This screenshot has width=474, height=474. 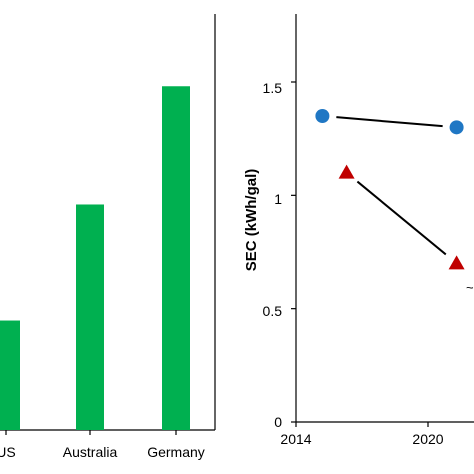 I want to click on sec-partial-annotation: ~, so click(x=470, y=287).